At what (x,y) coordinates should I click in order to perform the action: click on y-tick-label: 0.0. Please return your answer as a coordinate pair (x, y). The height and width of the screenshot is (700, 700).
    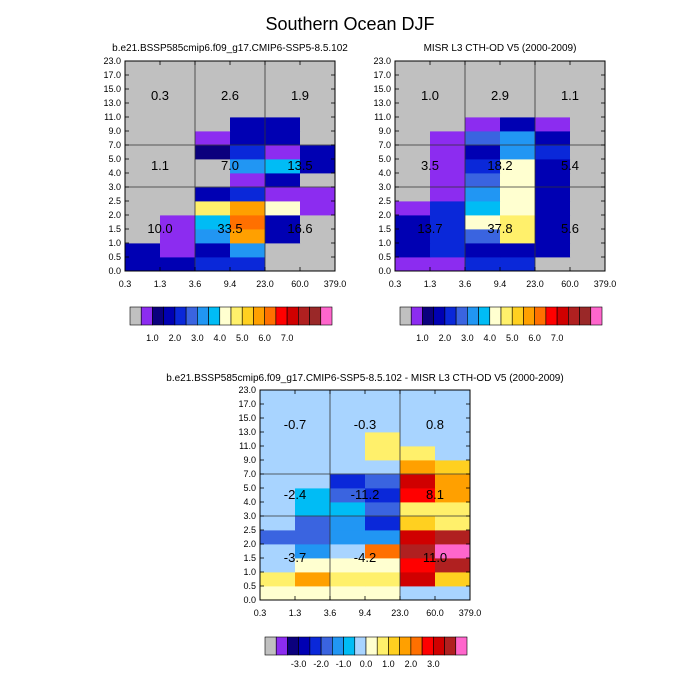
    Looking at the image, I should click on (384, 271).